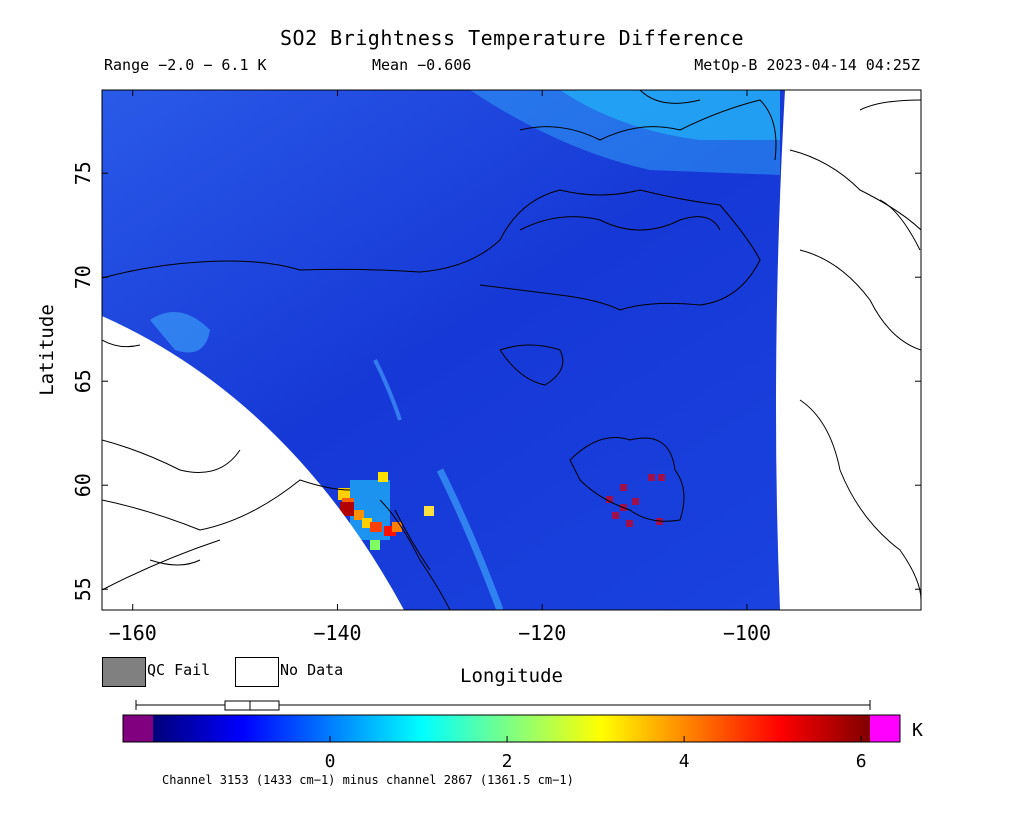 This screenshot has width=1024, height=813. Describe the element at coordinates (917, 730) in the screenshot. I see `colorbar-unit: K` at that location.